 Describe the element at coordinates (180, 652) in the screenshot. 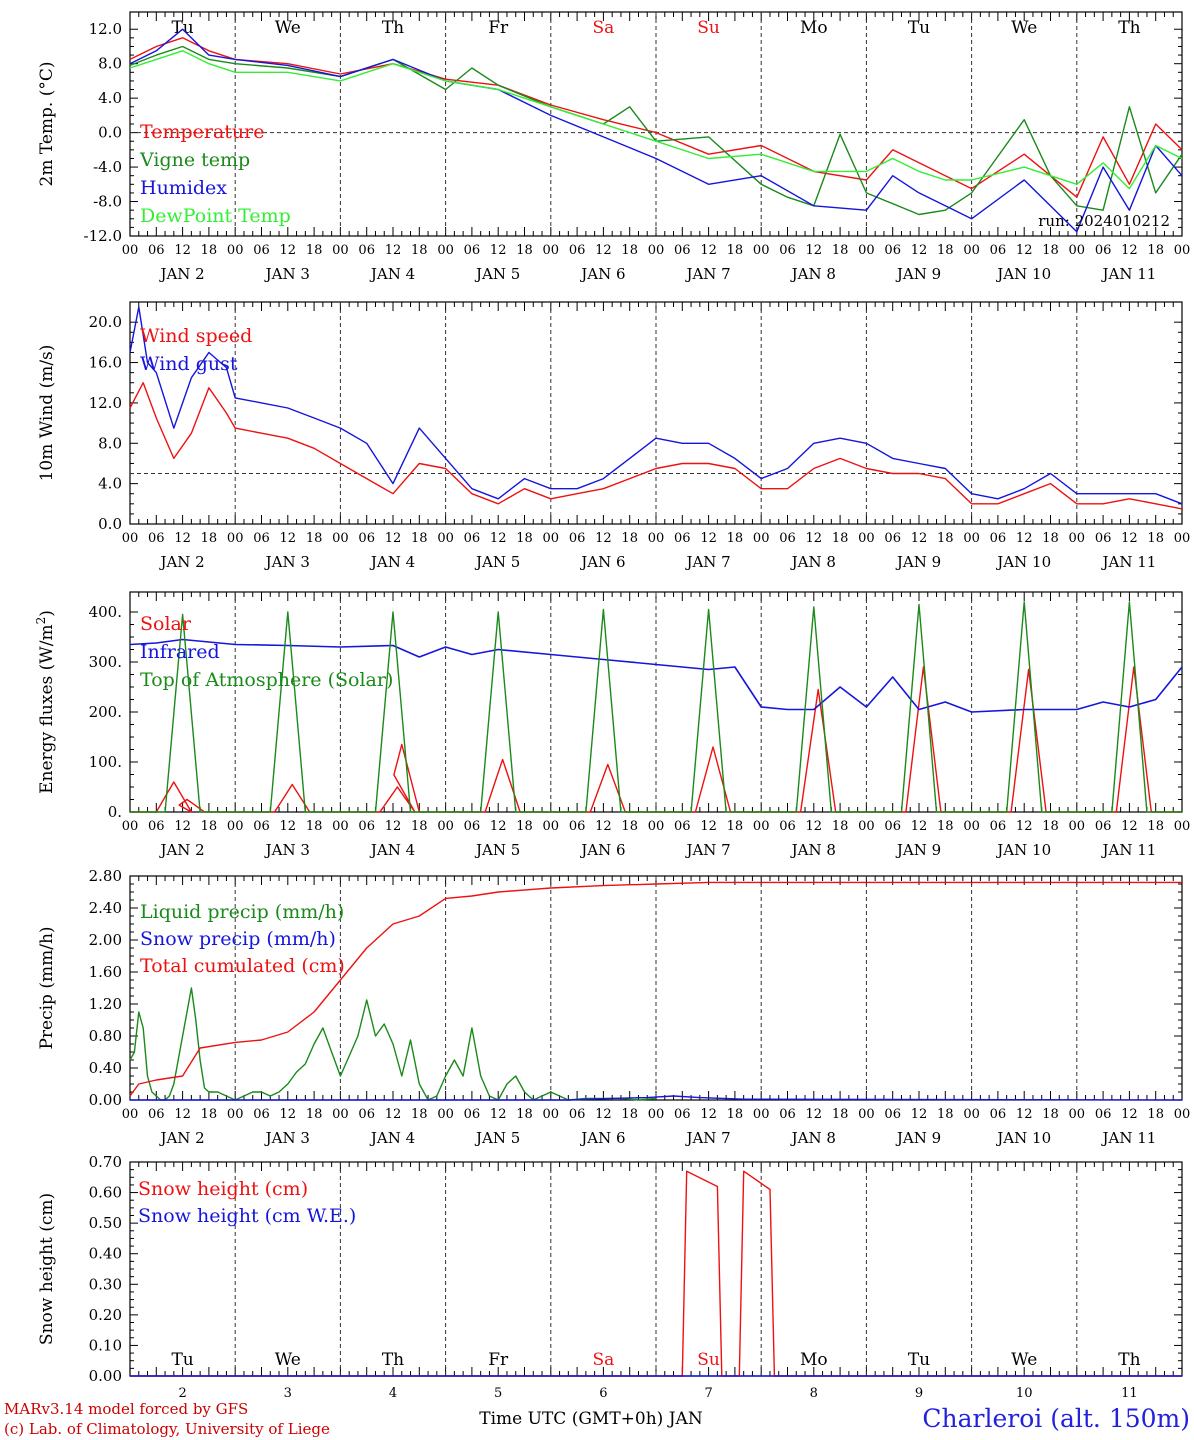

I see `legend-entry: Infrared` at that location.